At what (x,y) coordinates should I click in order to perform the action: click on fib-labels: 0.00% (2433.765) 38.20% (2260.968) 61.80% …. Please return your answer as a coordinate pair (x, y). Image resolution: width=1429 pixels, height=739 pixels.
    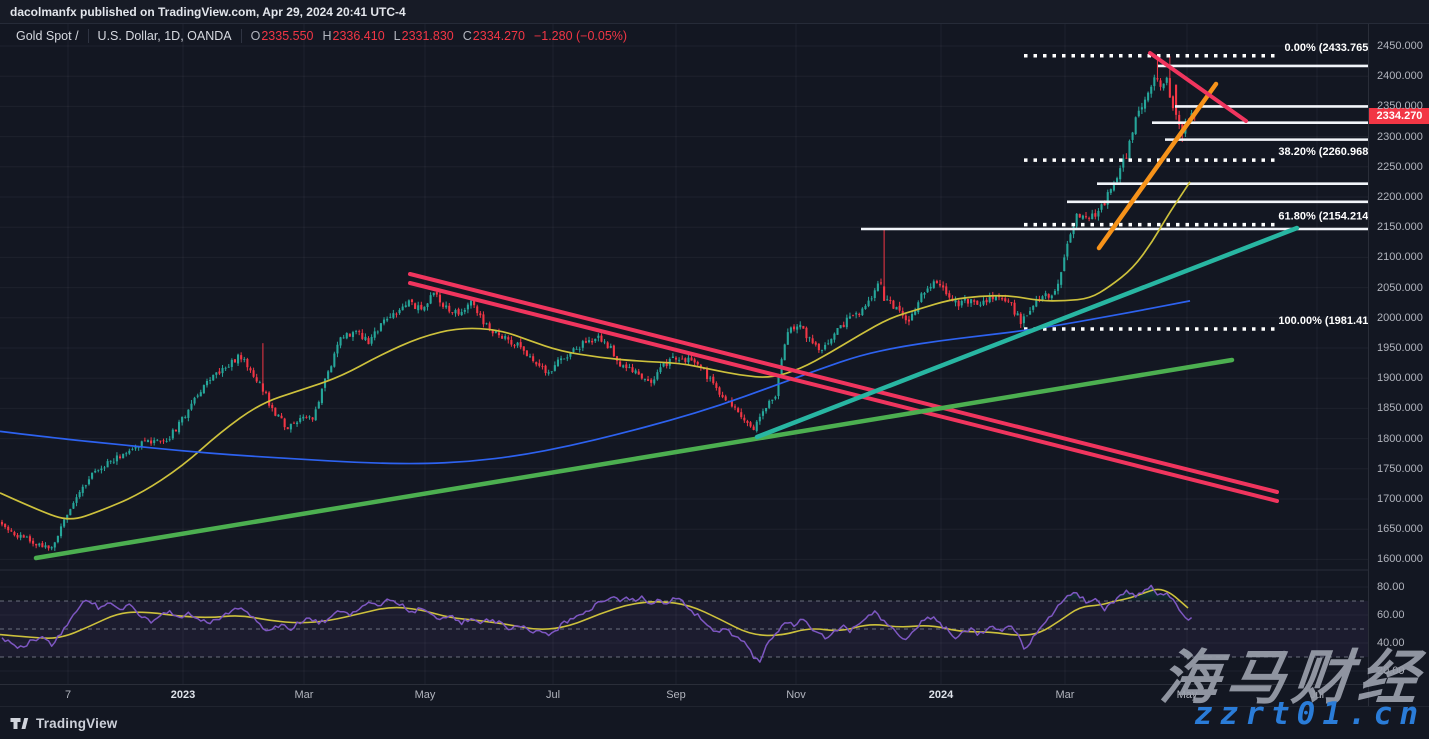
    Looking at the image, I should click on (1325, 184).